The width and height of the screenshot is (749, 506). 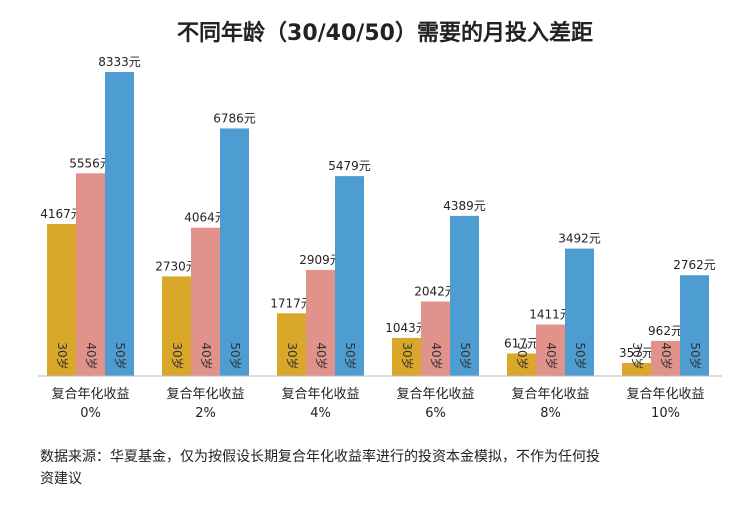 What do you see at coordinates (665, 331) in the screenshot?
I see `data-label-40-cat-5: 962元` at bounding box center [665, 331].